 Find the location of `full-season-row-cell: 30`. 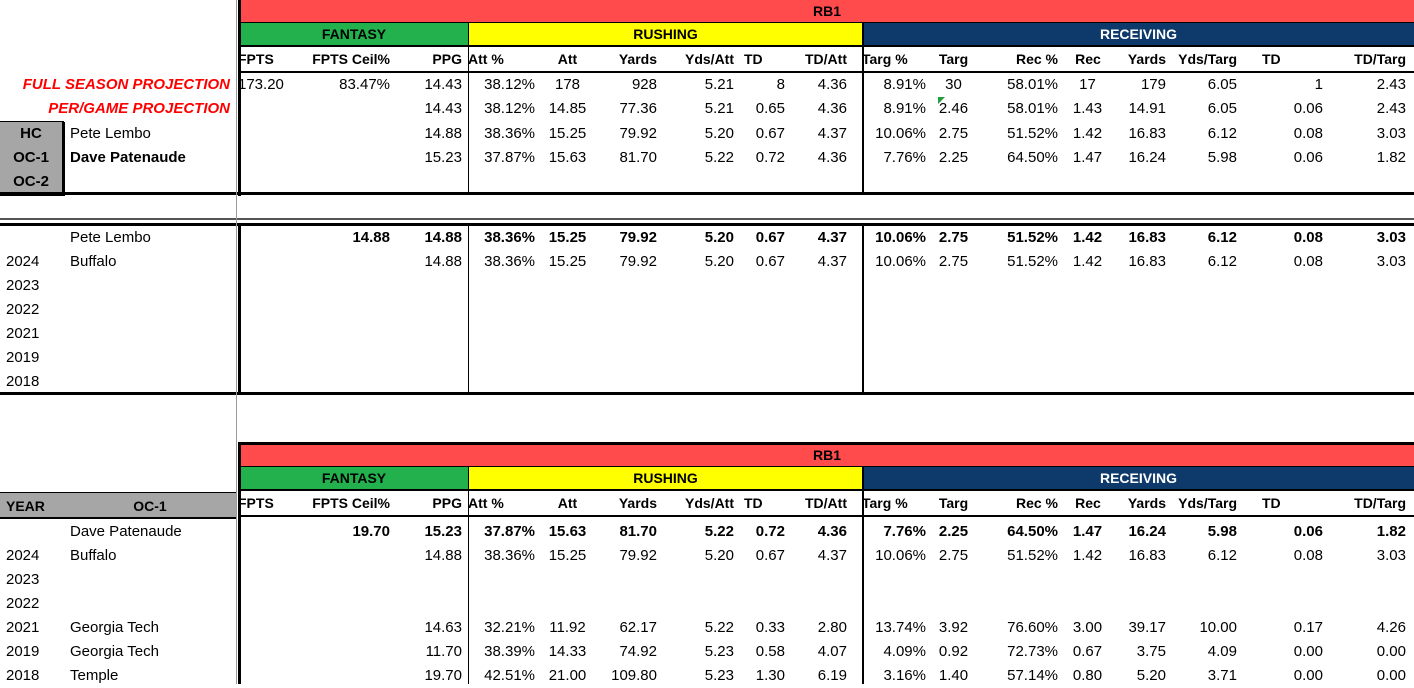

full-season-row-cell: 30 is located at coordinates (953, 84).